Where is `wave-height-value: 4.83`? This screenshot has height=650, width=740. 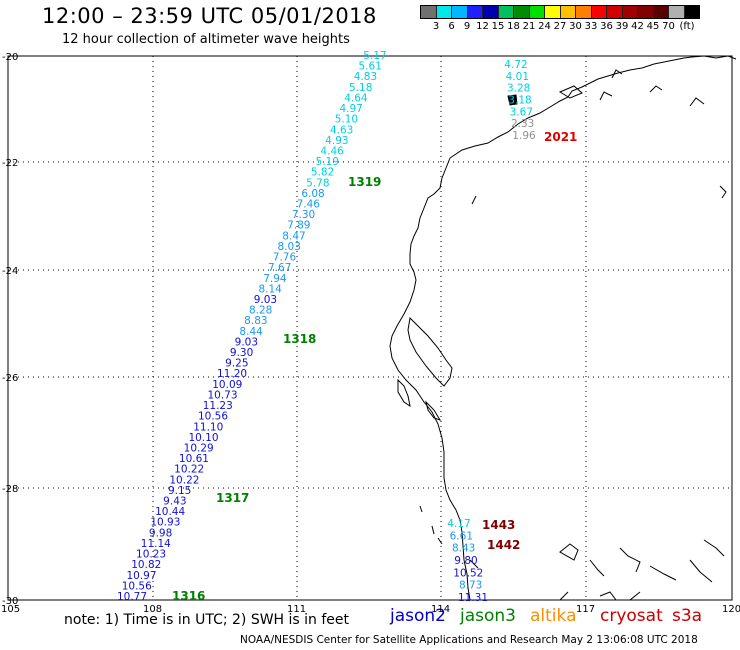
wave-height-value: 4.83 is located at coordinates (365, 77).